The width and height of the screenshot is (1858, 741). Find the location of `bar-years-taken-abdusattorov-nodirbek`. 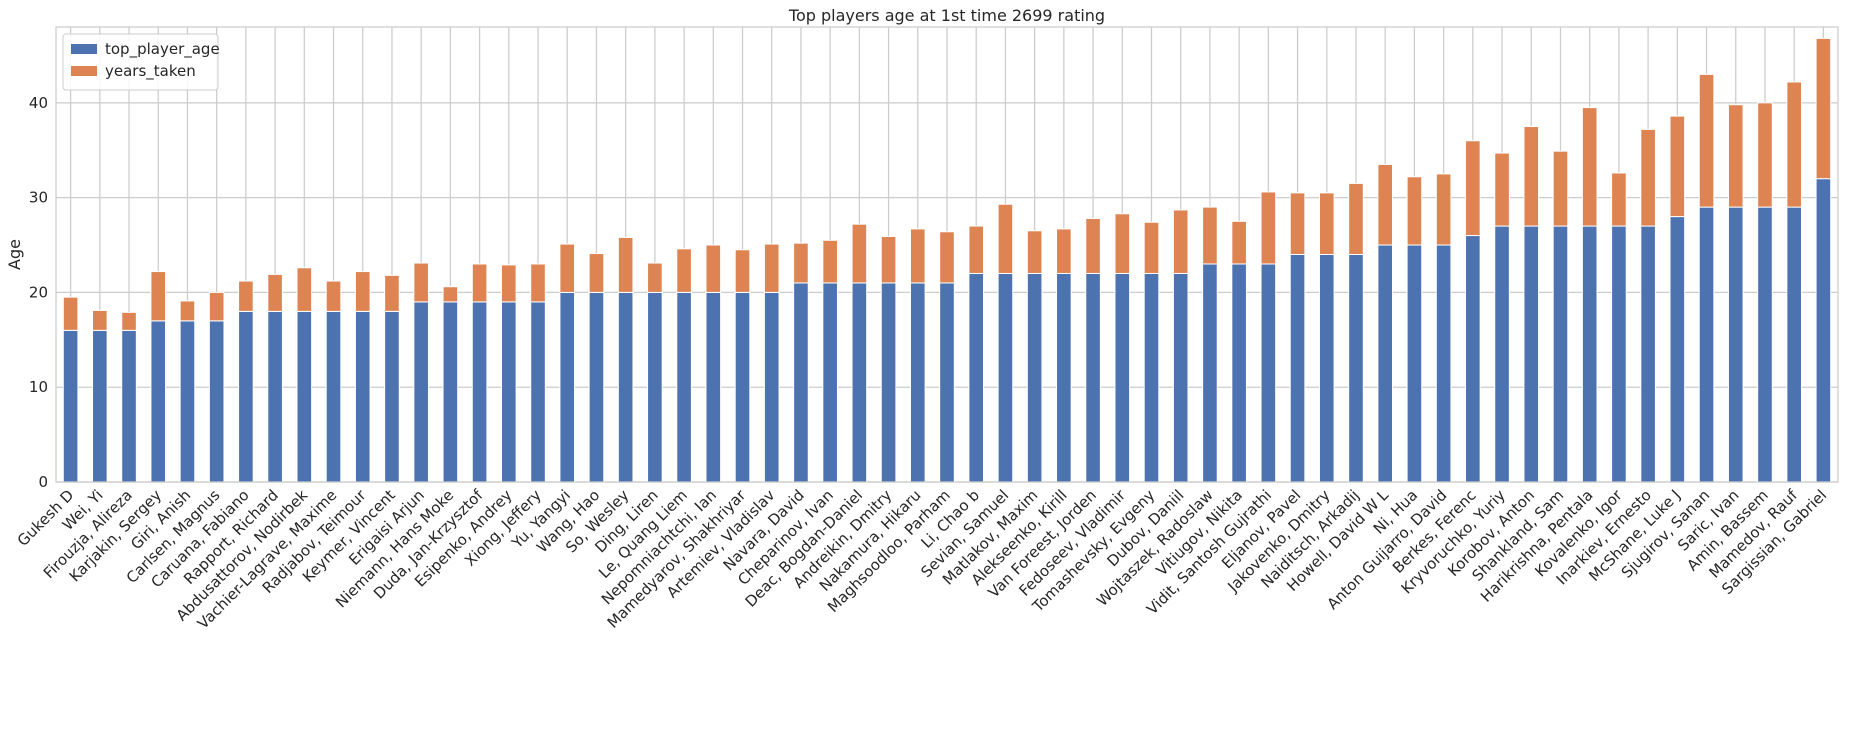

bar-years-taken-abdusattorov-nodirbek is located at coordinates (304, 289).